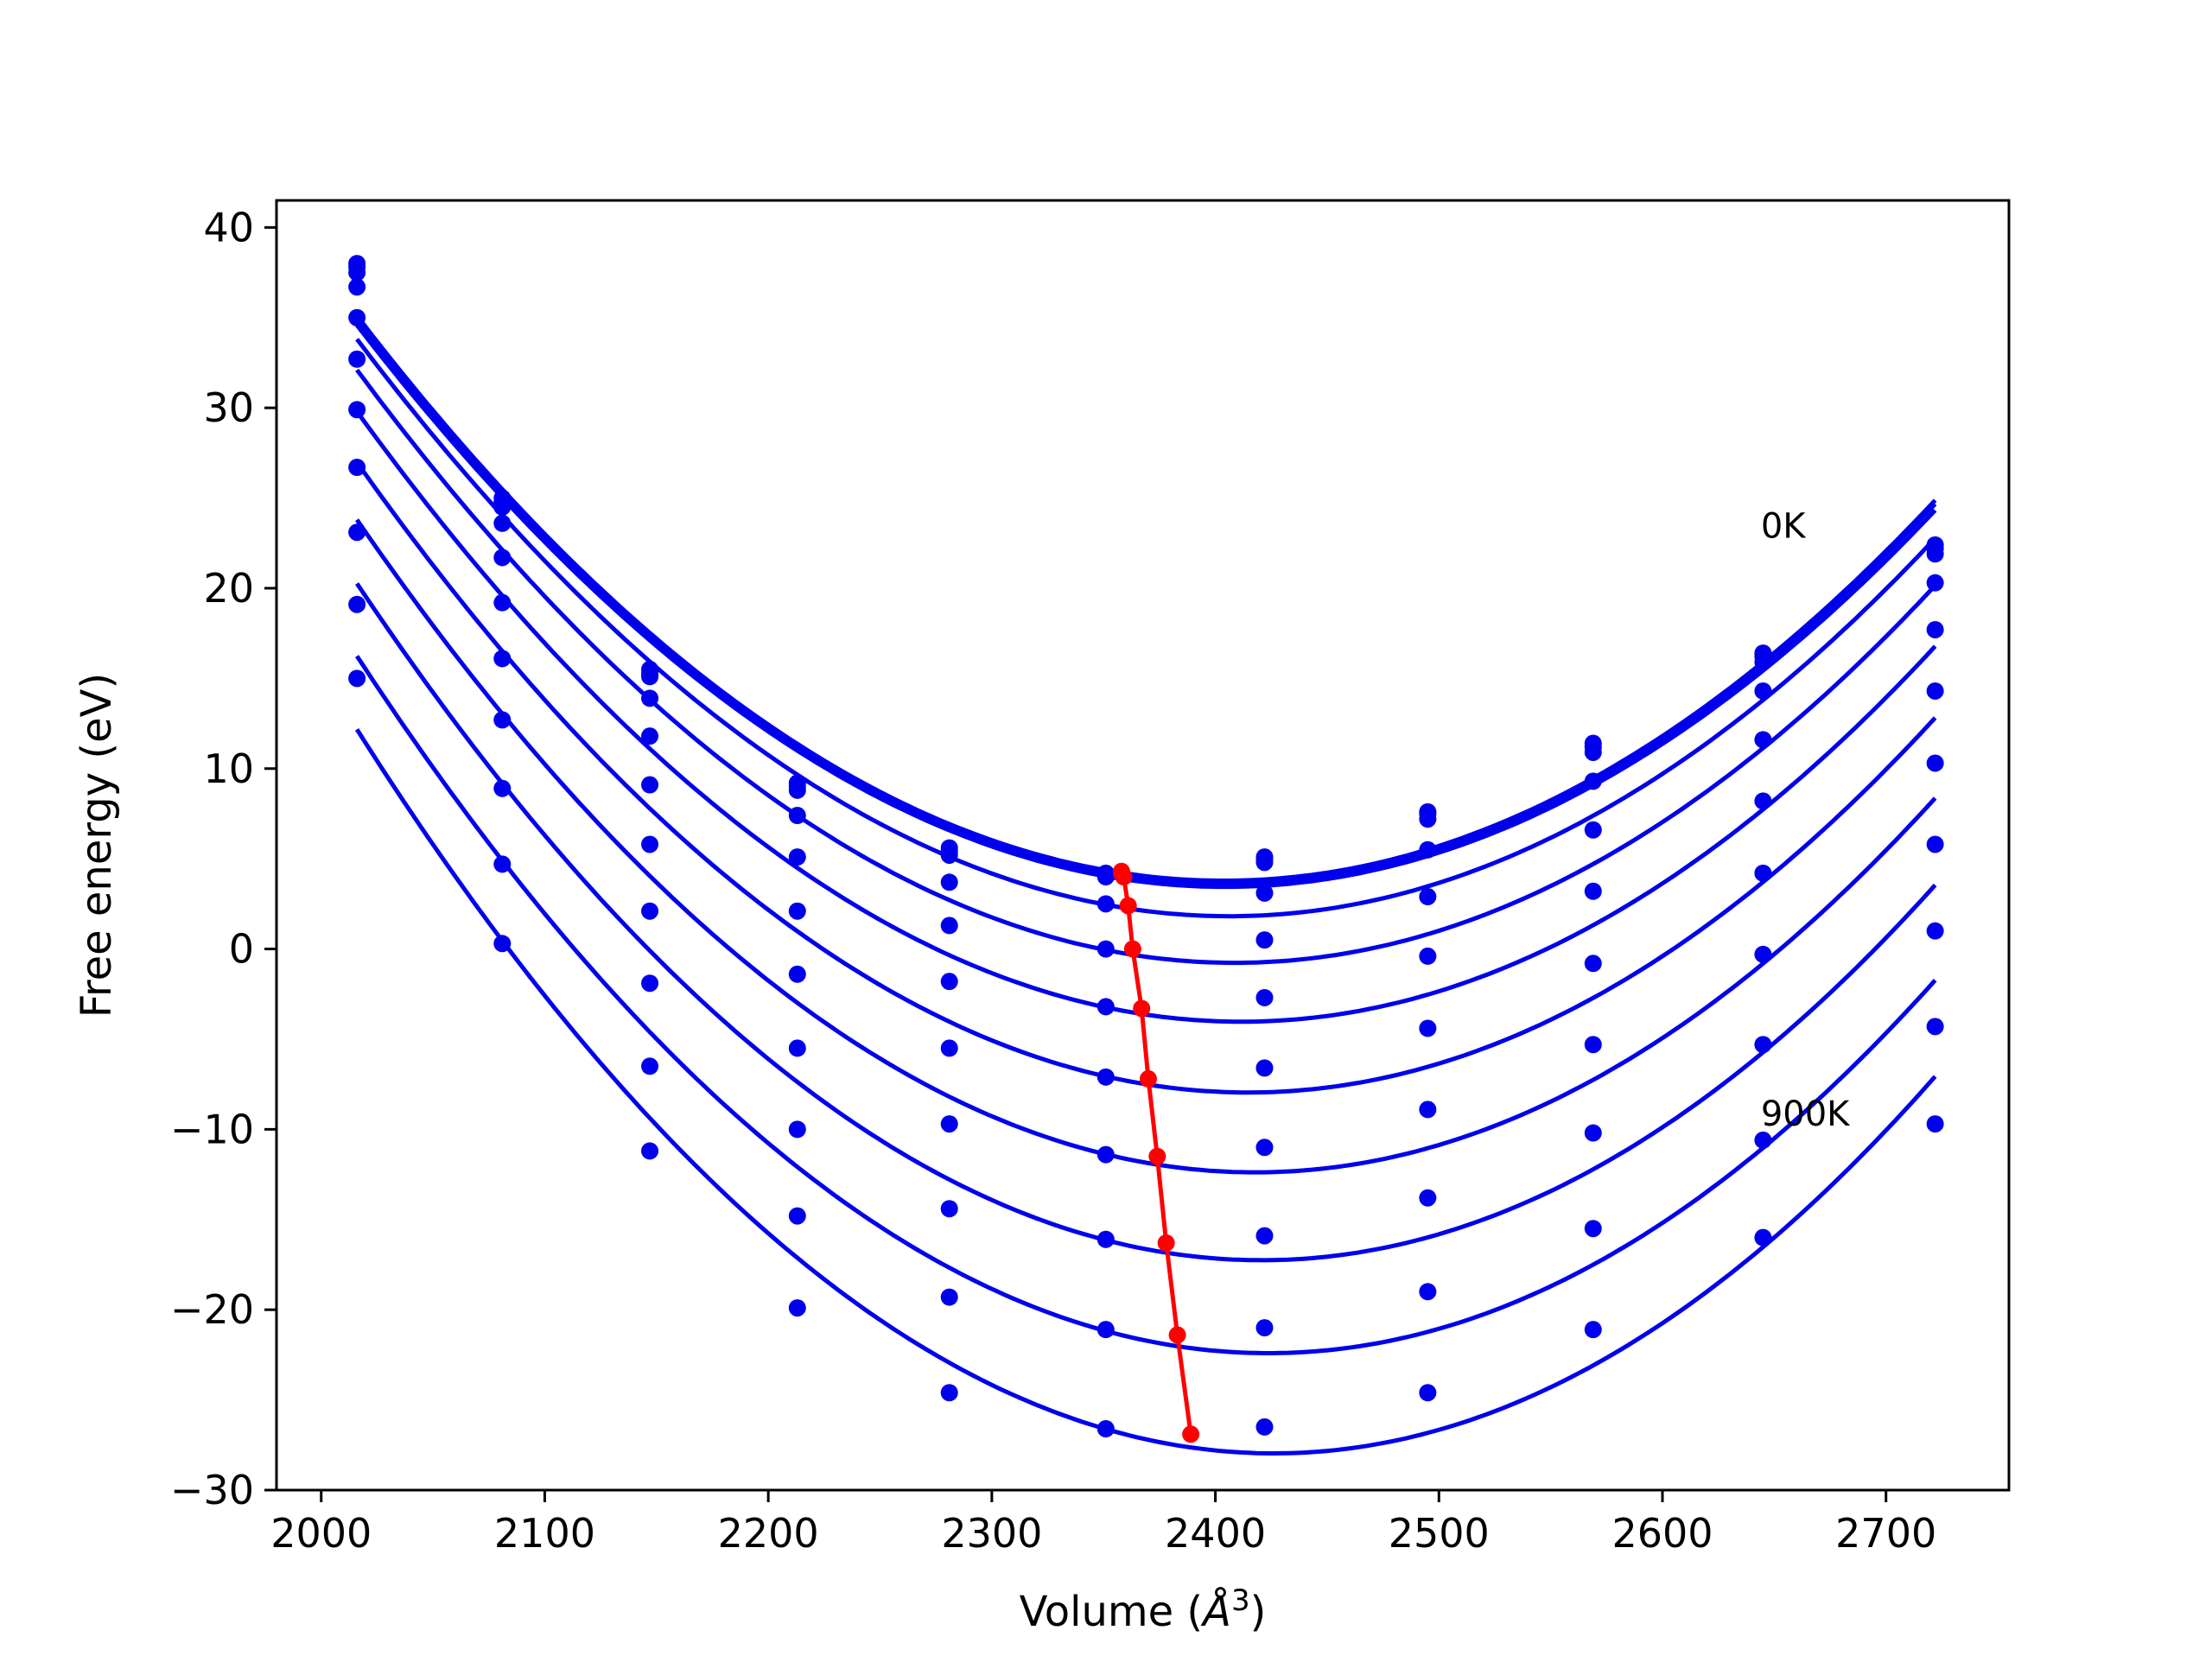  I want to click on y-axis-label: Free energy (eV), so click(97, 845).